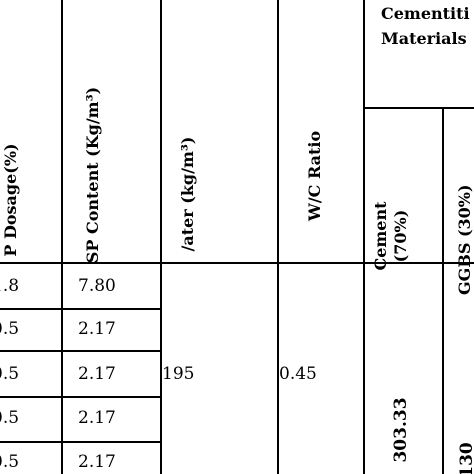 This screenshot has width=474, height=474. I want to click on header-ggbs: GGBS (30%), so click(464, 239).